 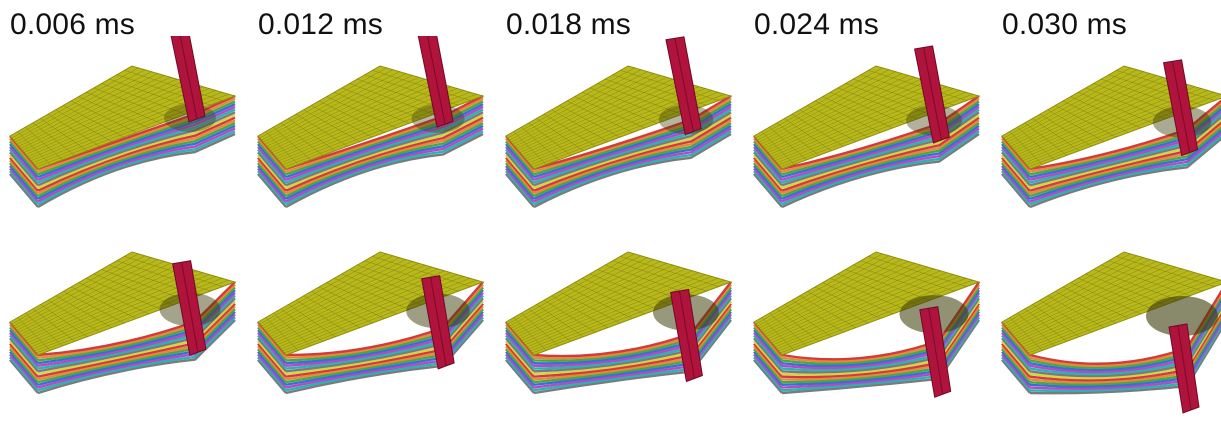 I want to click on frame-svg, so click(x=867, y=127).